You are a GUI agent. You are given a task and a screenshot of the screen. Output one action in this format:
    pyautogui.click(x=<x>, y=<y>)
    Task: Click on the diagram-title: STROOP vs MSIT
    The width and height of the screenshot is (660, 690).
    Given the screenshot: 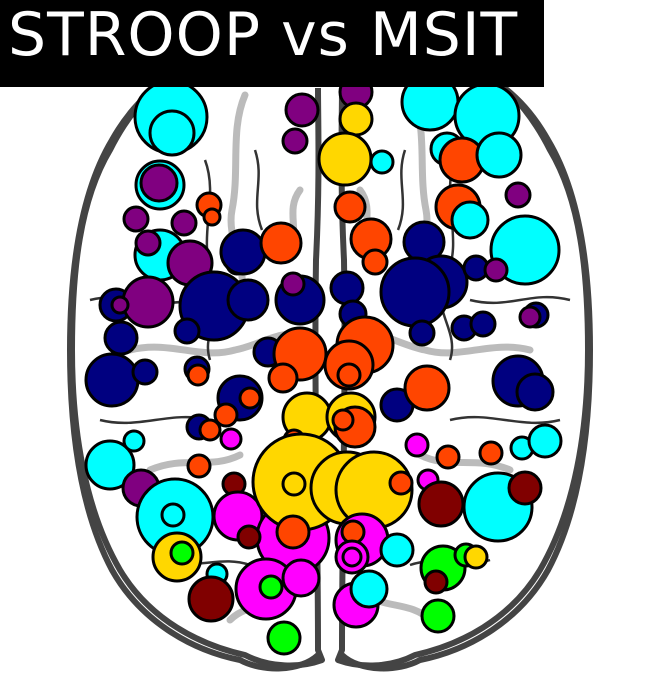 What is the action you would take?
    pyautogui.click(x=272, y=43)
    